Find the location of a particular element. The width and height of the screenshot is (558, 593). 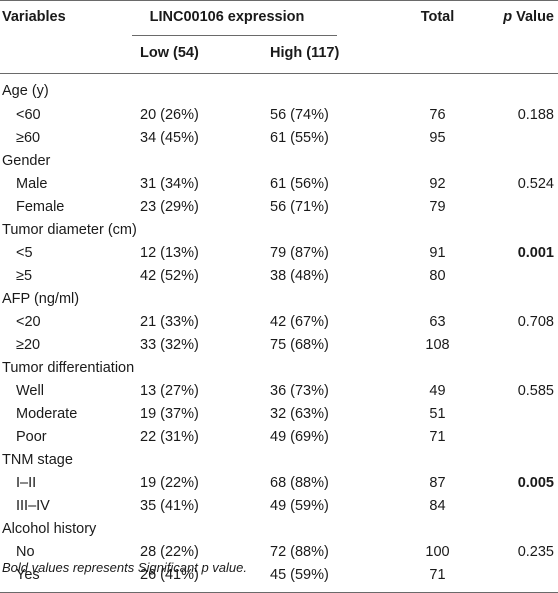

category-row: AFP (ng/ml) is located at coordinates (279, 298).